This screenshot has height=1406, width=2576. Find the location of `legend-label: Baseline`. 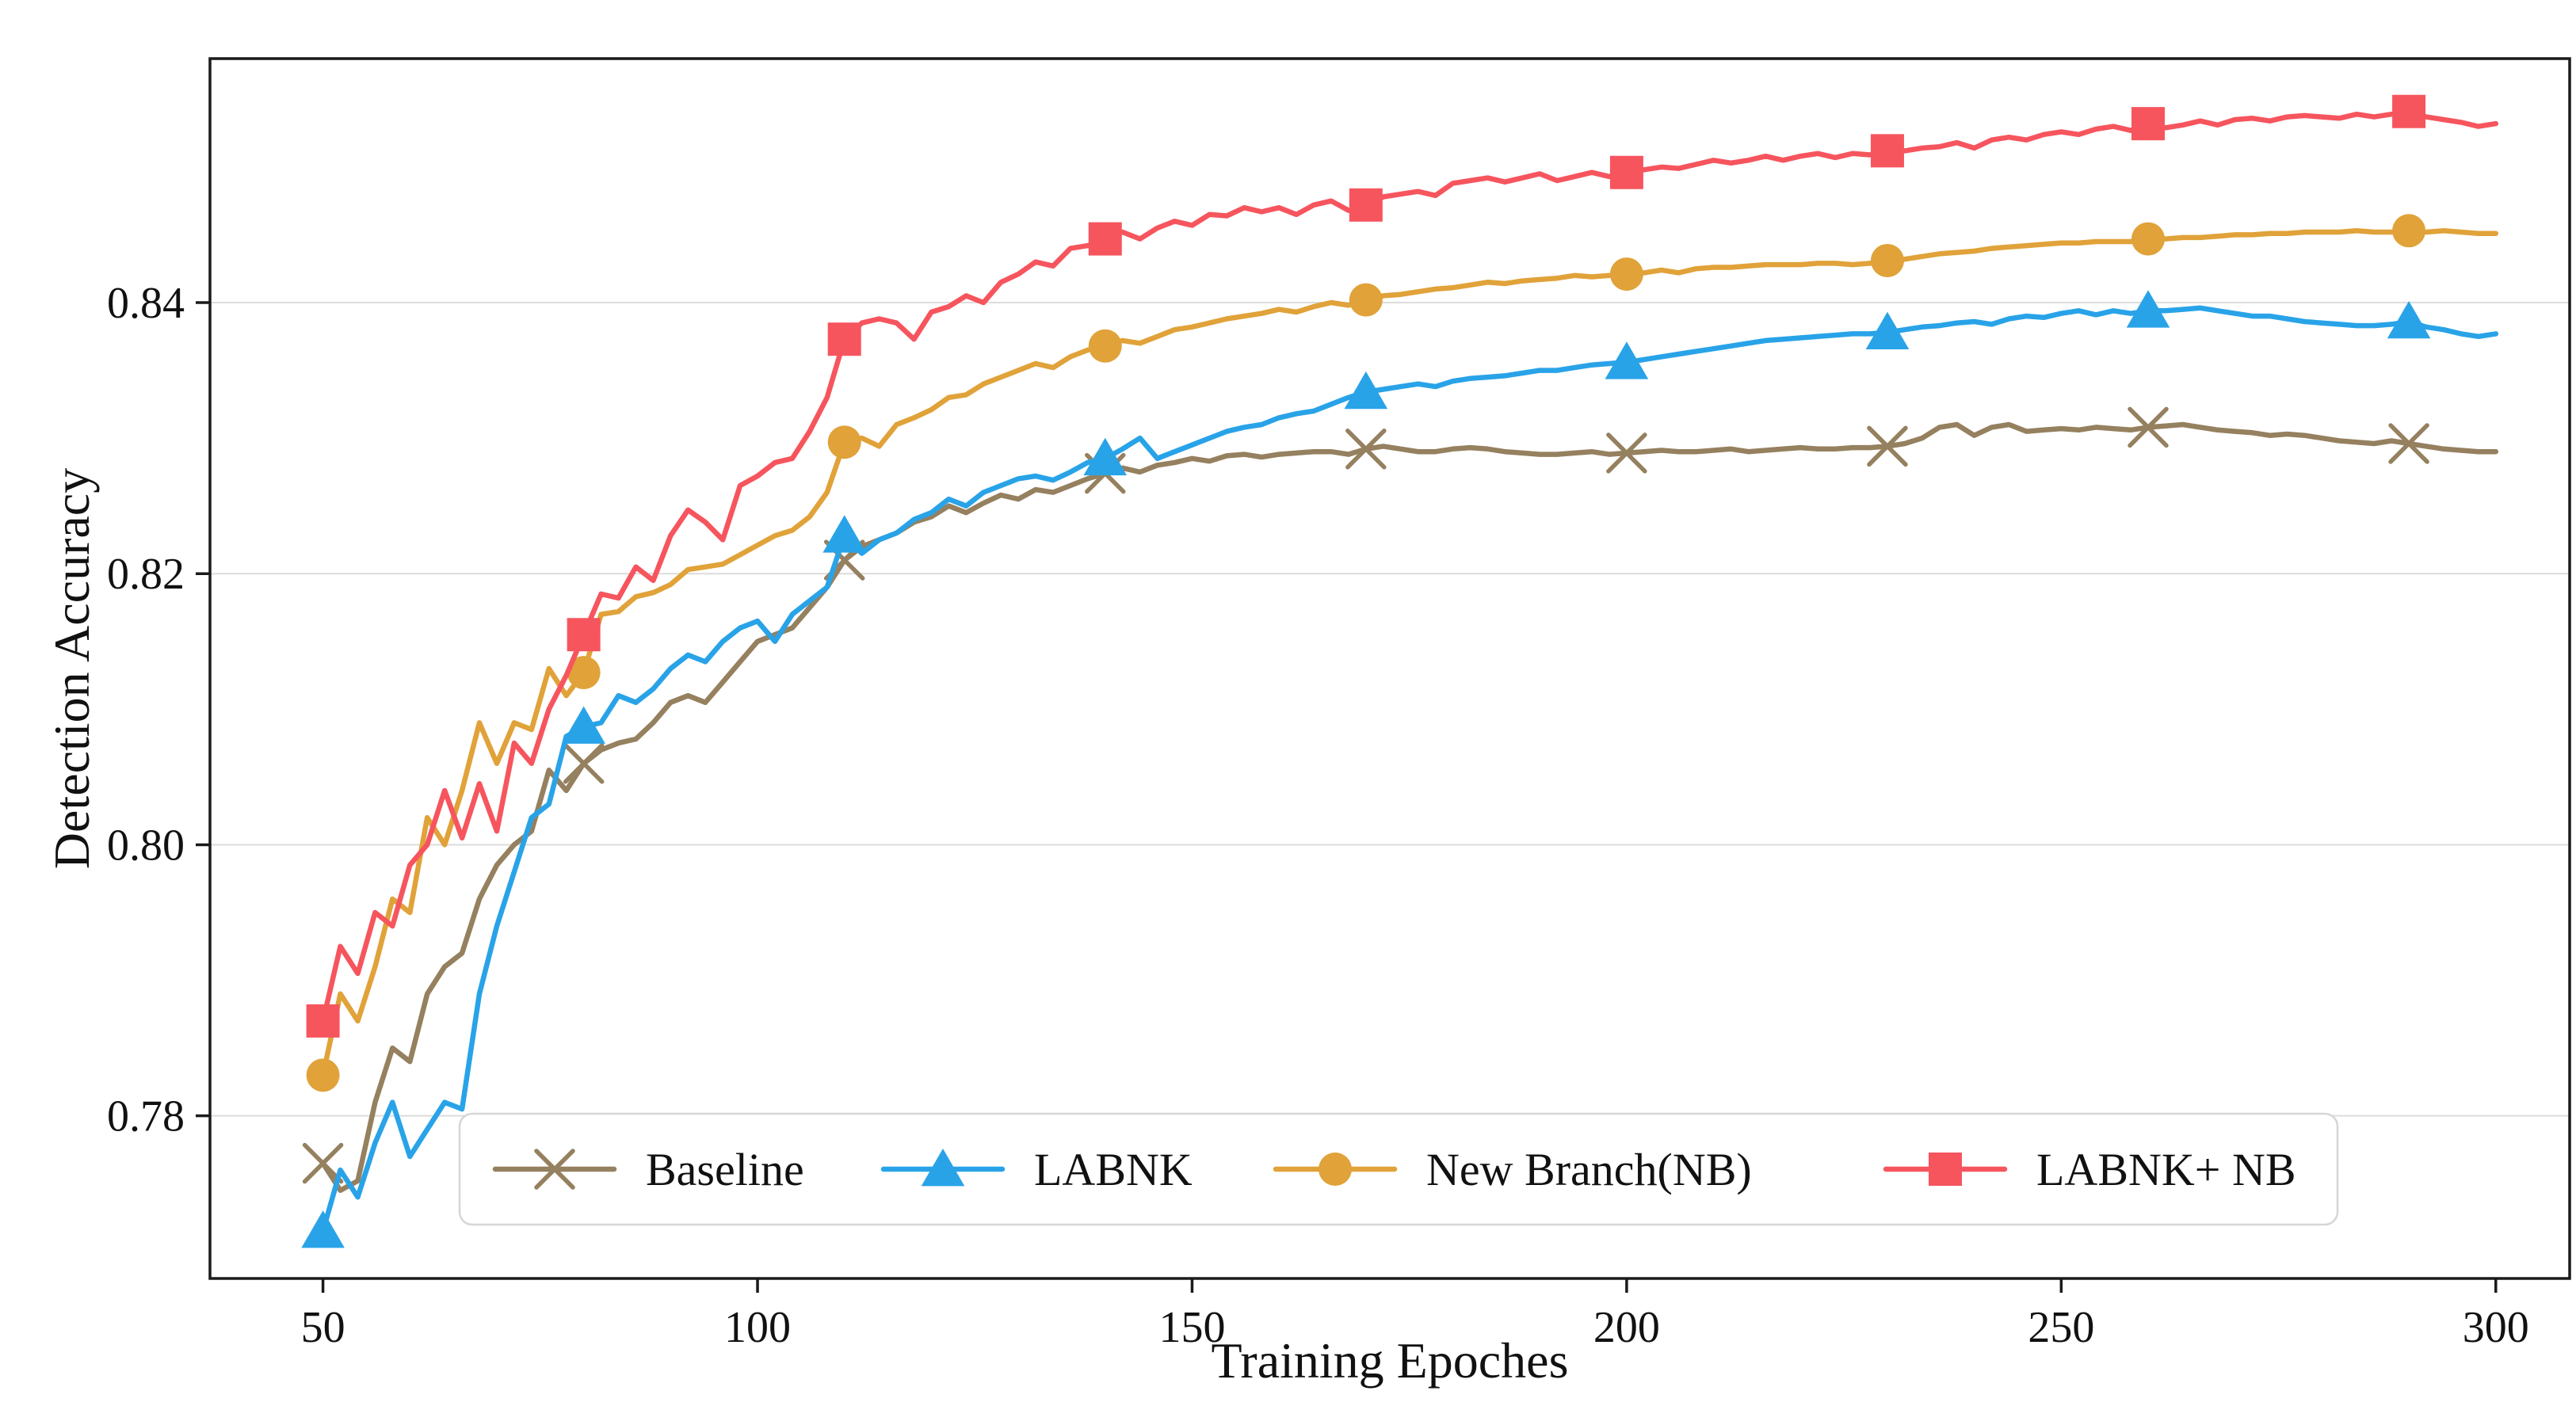

legend-label: Baseline is located at coordinates (725, 1170).